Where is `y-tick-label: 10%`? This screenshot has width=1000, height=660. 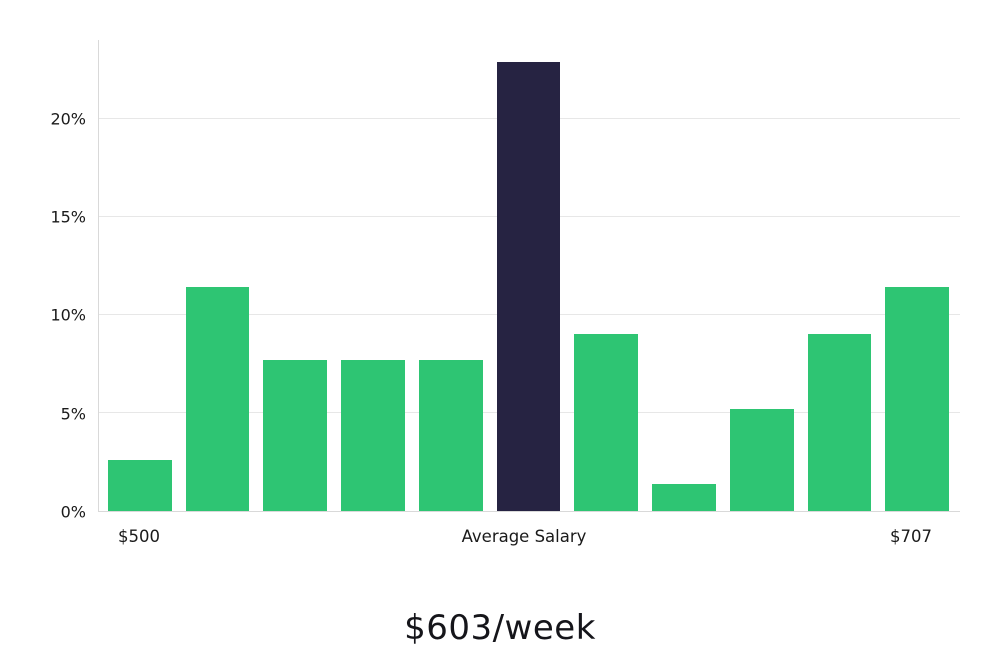
y-tick-label: 10% is located at coordinates (68, 315).